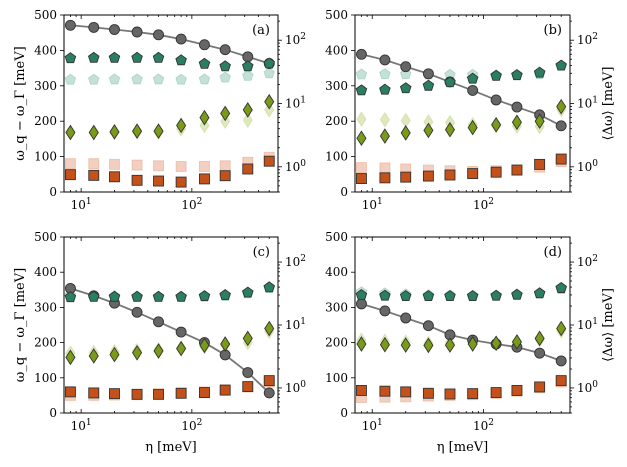 Image resolution: width=627 pixels, height=467 pixels. Describe the element at coordinates (261, 252) in the screenshot. I see `panel-label: (c)` at that location.